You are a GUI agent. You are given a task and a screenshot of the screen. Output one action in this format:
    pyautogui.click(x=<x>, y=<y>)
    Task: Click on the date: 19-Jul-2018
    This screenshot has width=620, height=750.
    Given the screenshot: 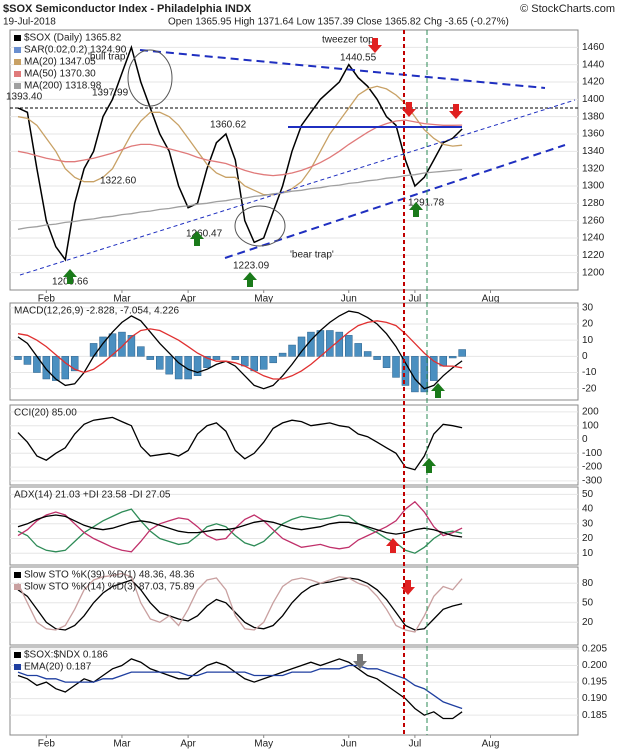 What is the action you would take?
    pyautogui.click(x=29, y=22)
    